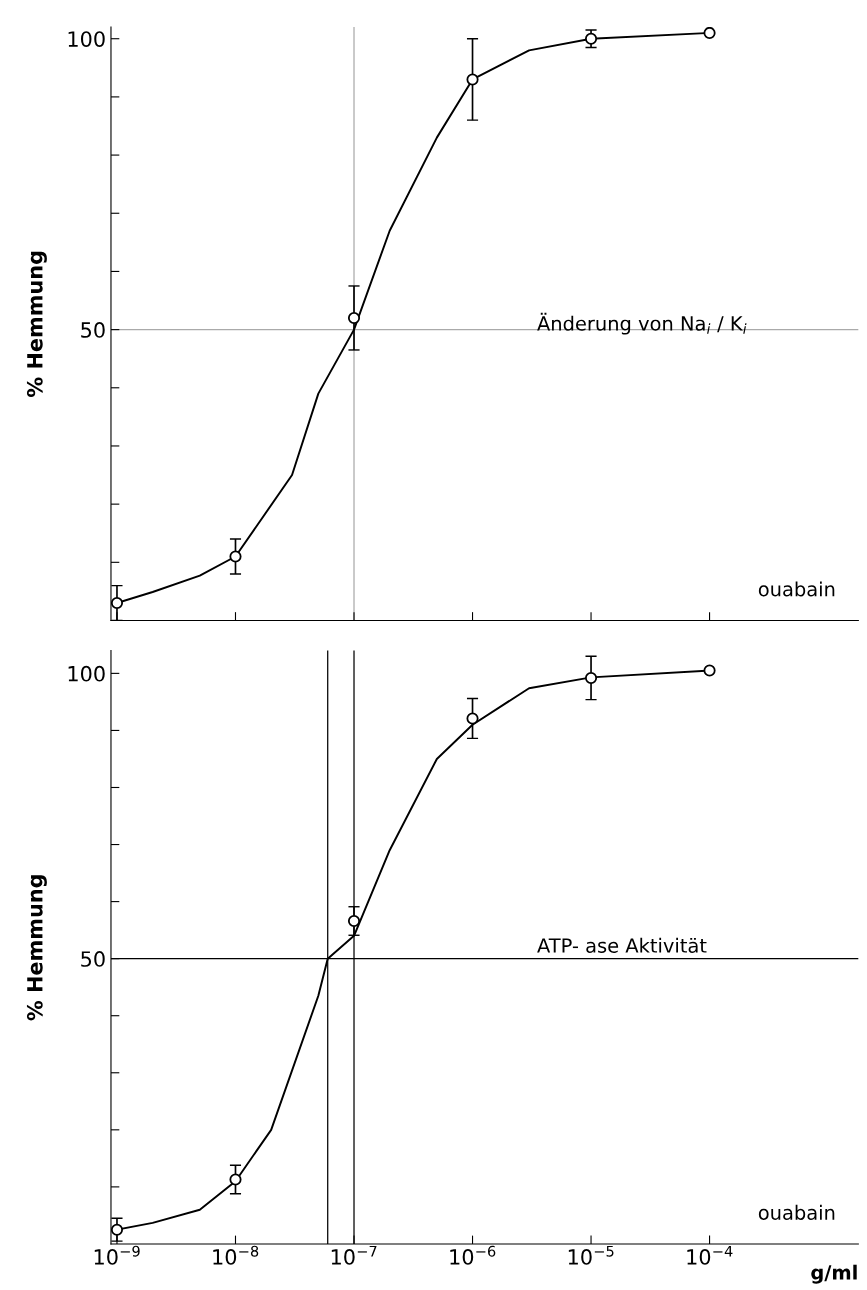  I want to click on annotation: Änderung von Na$_{i}$ / K$_{i}$, so click(642, 323).